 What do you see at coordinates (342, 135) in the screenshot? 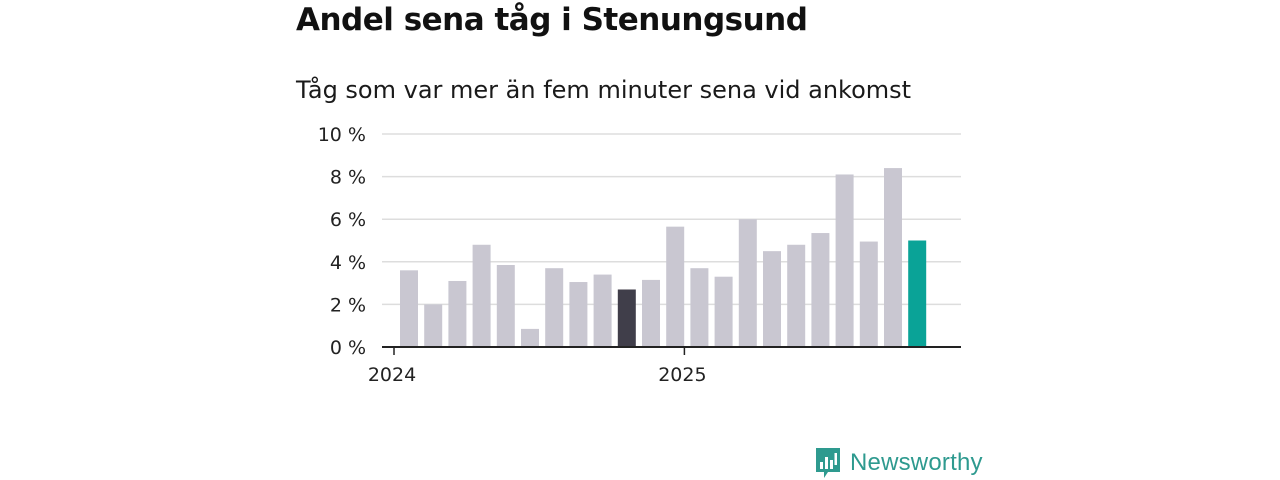
I see `y-tick-label: 10 %` at bounding box center [342, 135].